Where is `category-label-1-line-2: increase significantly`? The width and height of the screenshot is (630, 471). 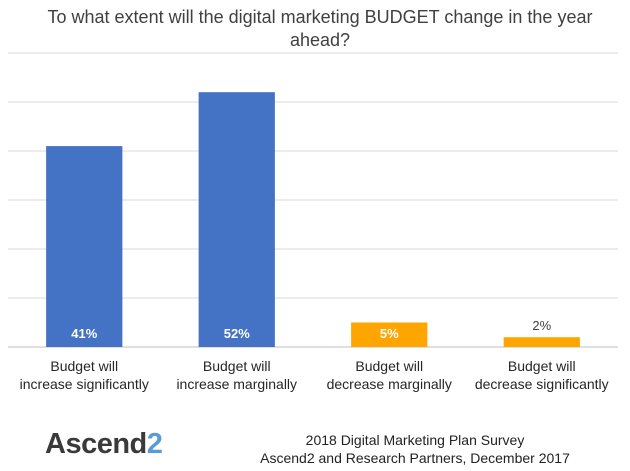 category-label-1-line-2: increase significantly is located at coordinates (84, 384).